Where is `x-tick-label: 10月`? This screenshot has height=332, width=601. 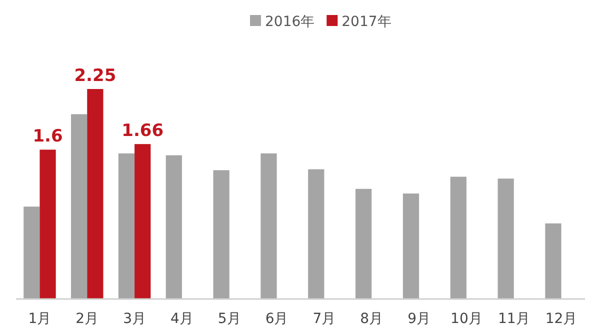 x-tick-label: 10月 is located at coordinates (466, 319).